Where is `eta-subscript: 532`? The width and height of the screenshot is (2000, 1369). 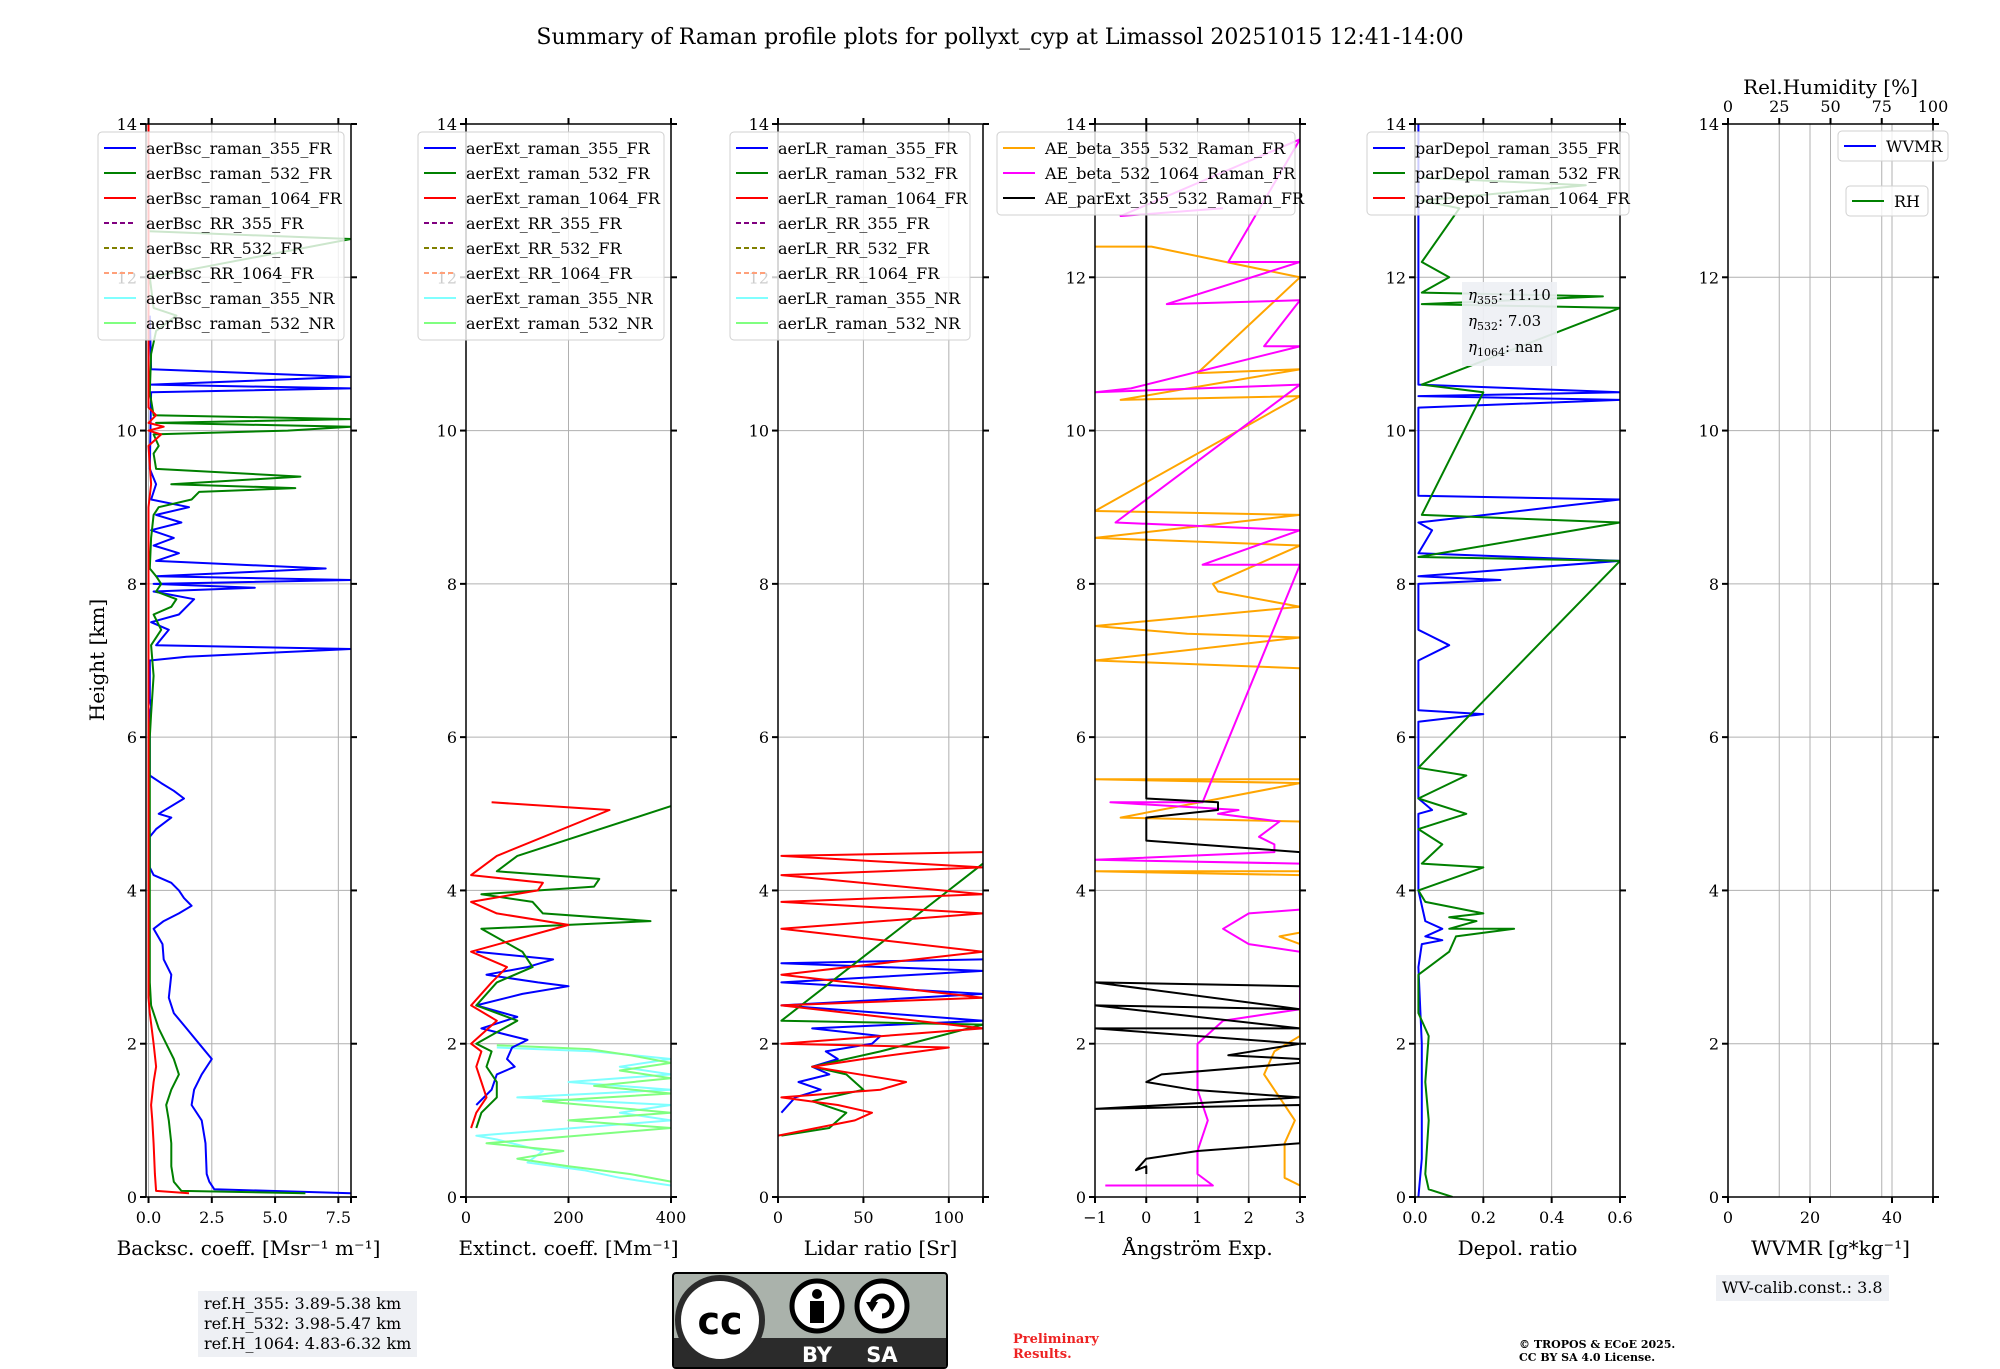 eta-subscript: 532 is located at coordinates (1487, 326).